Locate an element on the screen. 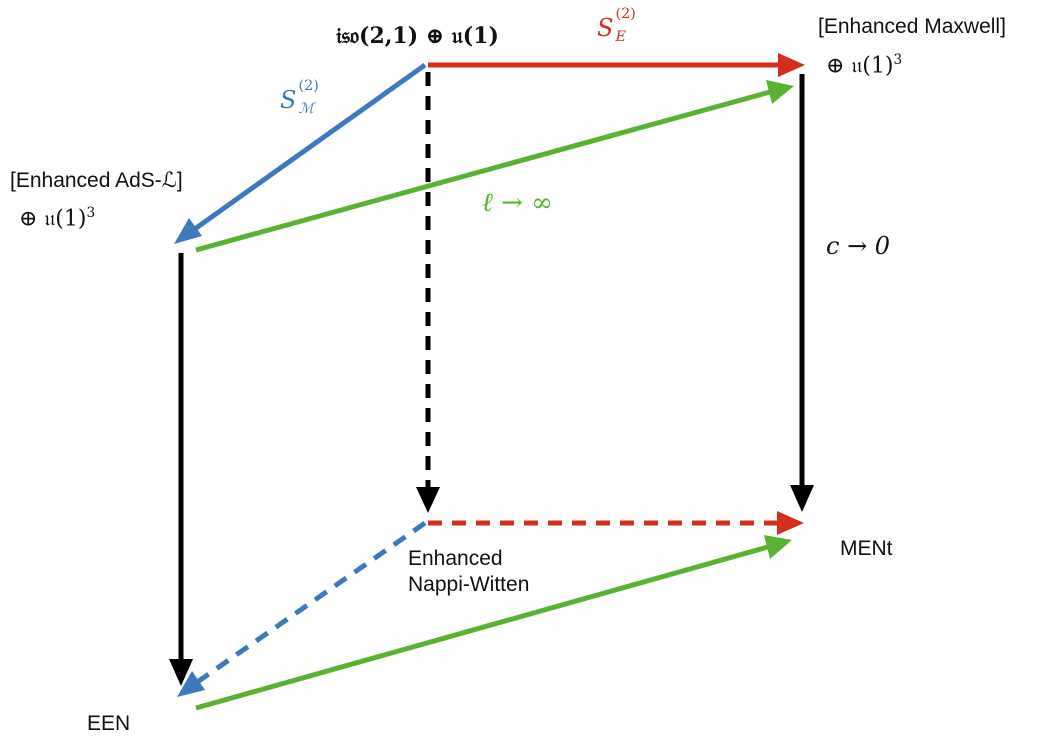 This screenshot has height=737, width=1037. edge-label-green: ℓ → ∞ is located at coordinates (517, 203).